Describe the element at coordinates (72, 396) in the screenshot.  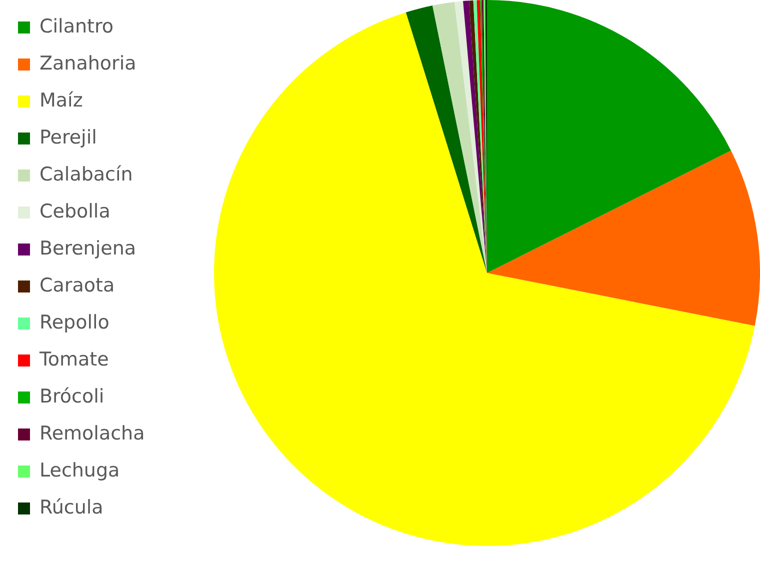
I see `legend-label: Brócoli` at that location.